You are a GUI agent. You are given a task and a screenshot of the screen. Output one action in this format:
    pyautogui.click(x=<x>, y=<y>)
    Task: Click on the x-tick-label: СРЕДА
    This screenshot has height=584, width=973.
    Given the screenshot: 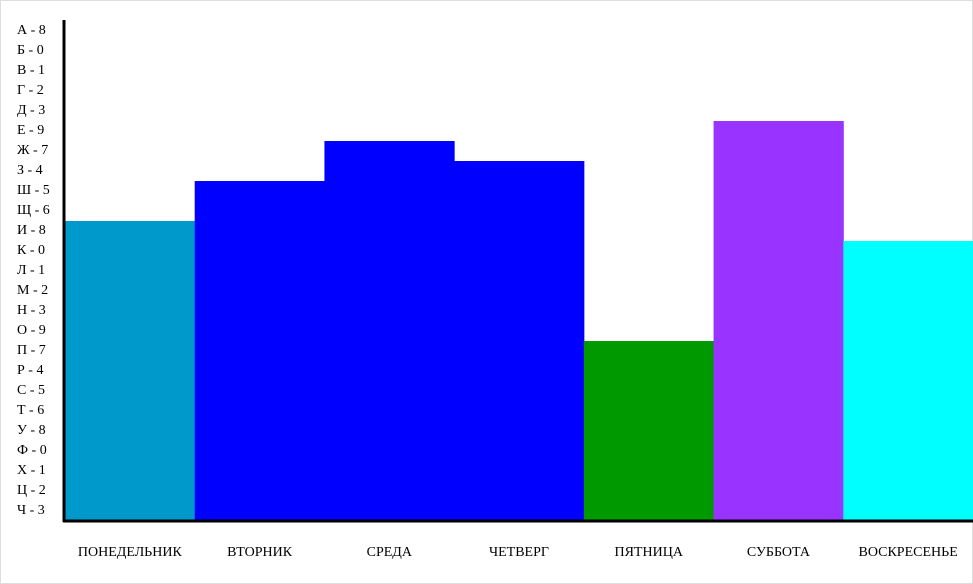 What is the action you would take?
    pyautogui.click(x=390, y=552)
    